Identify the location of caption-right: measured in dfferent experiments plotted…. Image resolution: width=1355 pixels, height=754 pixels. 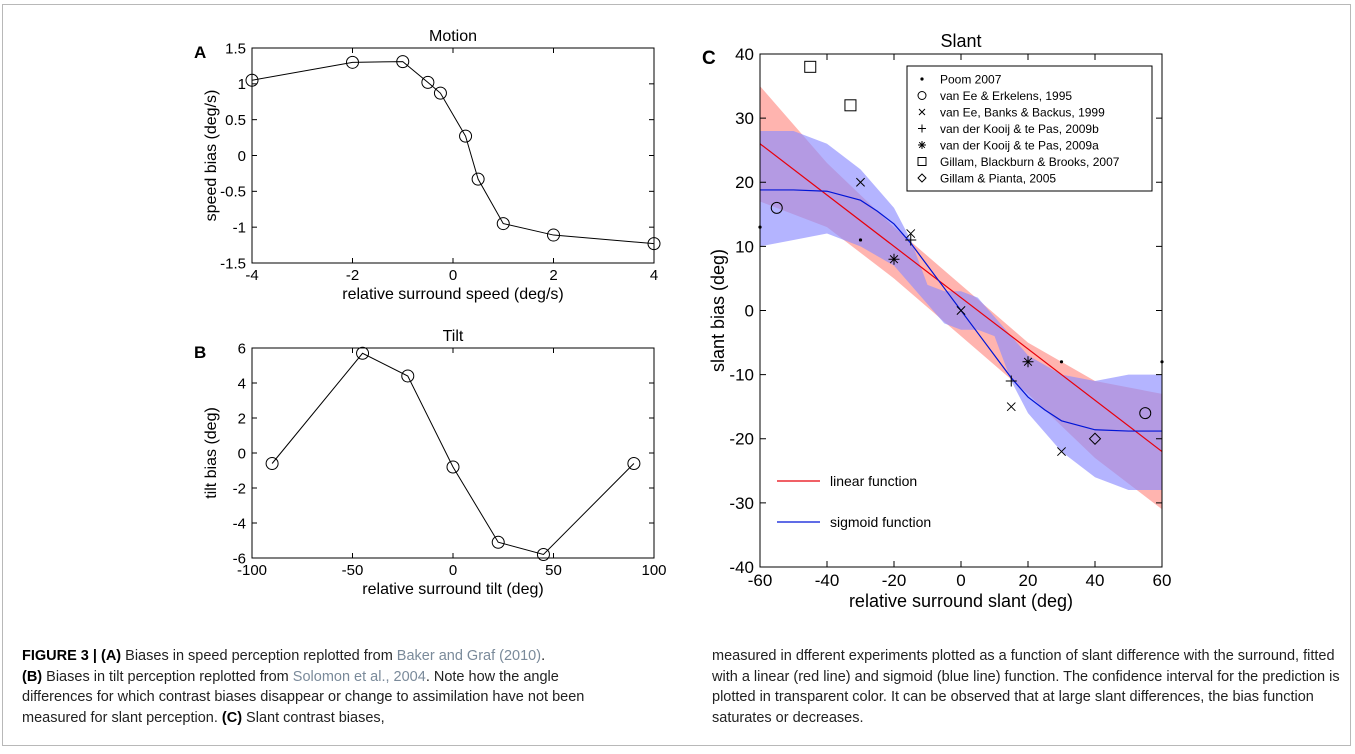
(1026, 687).